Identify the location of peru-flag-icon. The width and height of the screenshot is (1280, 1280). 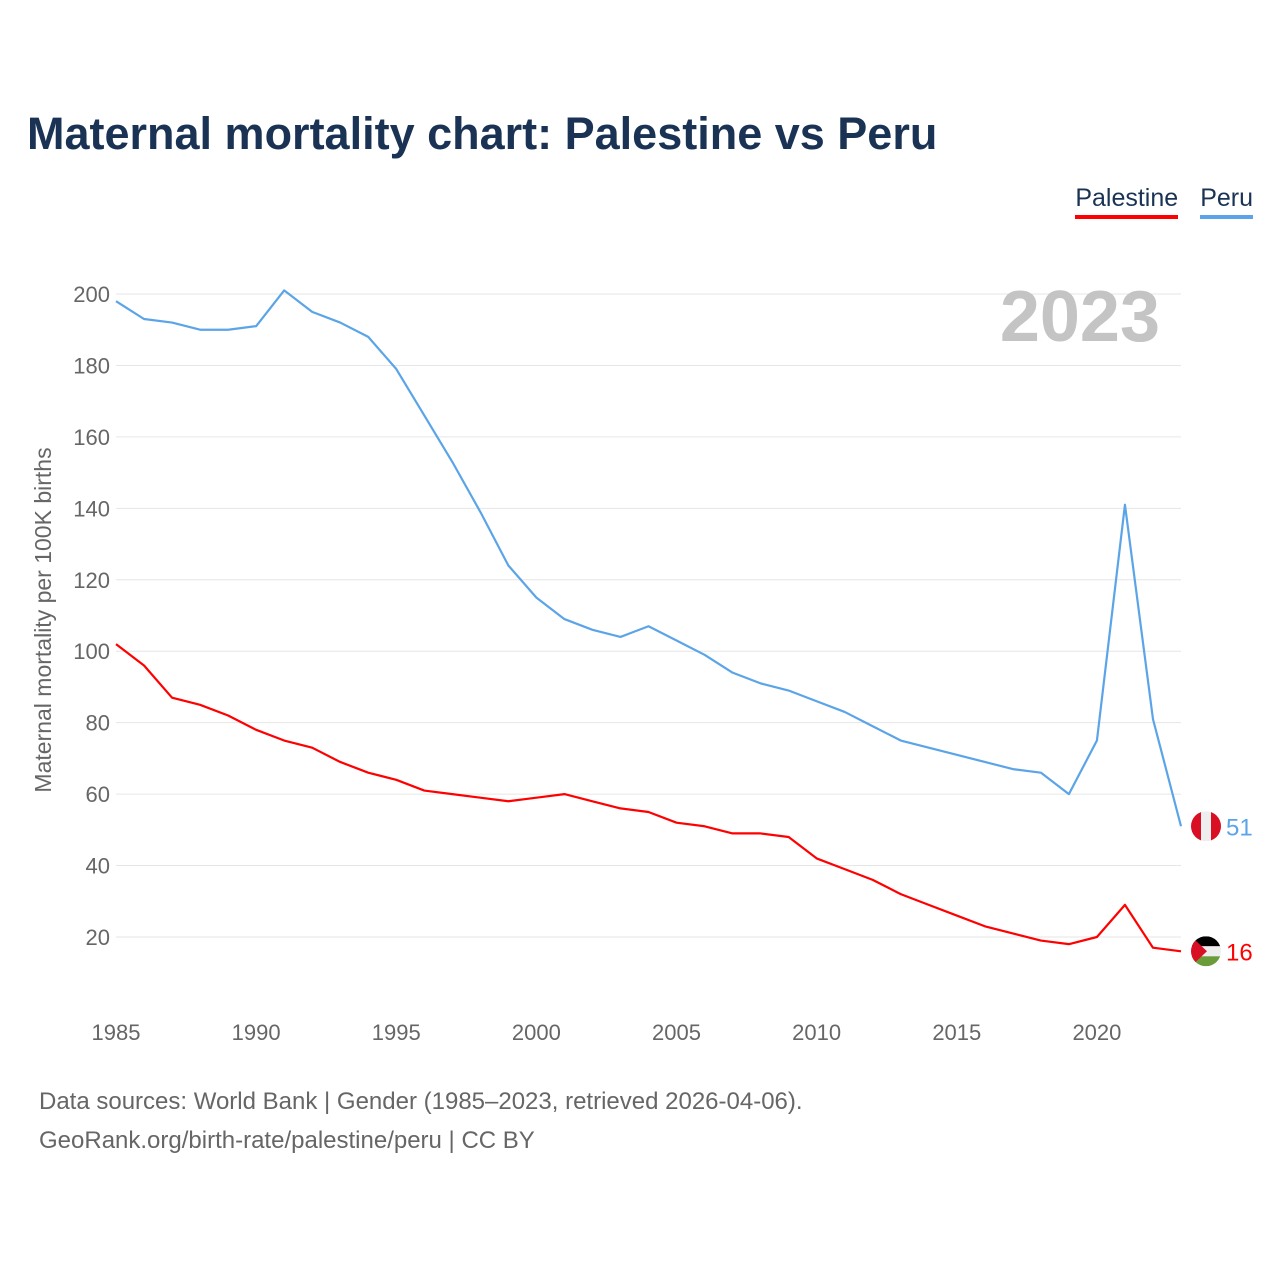
(1206, 826).